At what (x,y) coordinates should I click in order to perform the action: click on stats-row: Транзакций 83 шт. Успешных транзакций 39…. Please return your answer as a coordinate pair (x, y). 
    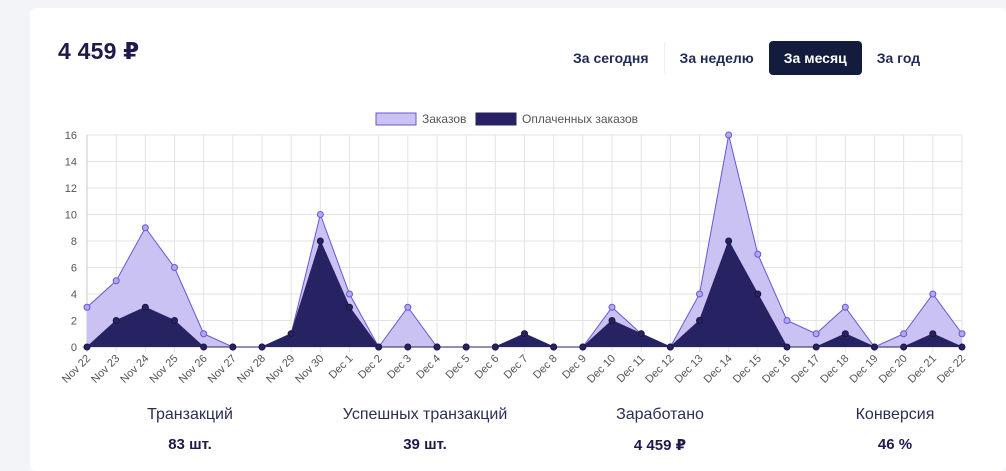
    Looking at the image, I should click on (533, 436).